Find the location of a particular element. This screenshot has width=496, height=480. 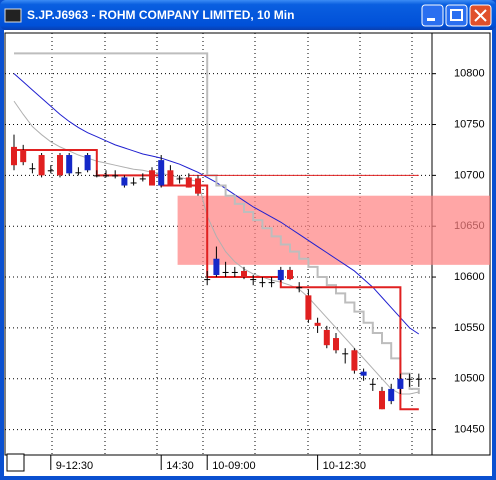

x-tick-label: 10-12:30 is located at coordinates (344, 466).